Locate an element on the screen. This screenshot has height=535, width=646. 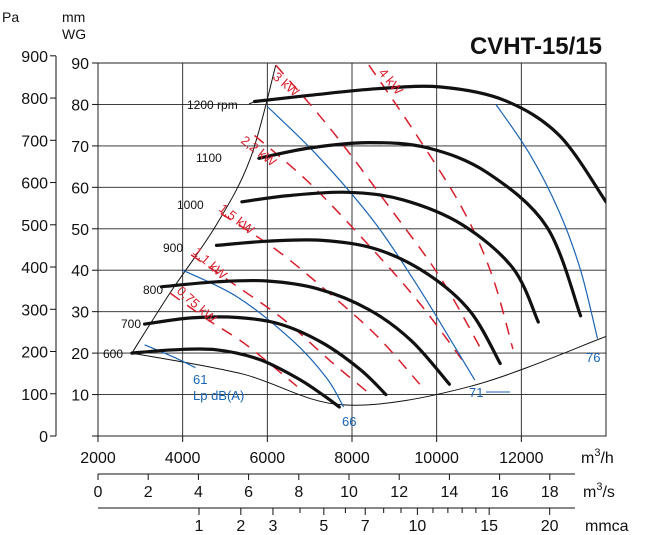
m3s-unit: m3/s is located at coordinates (599, 491).